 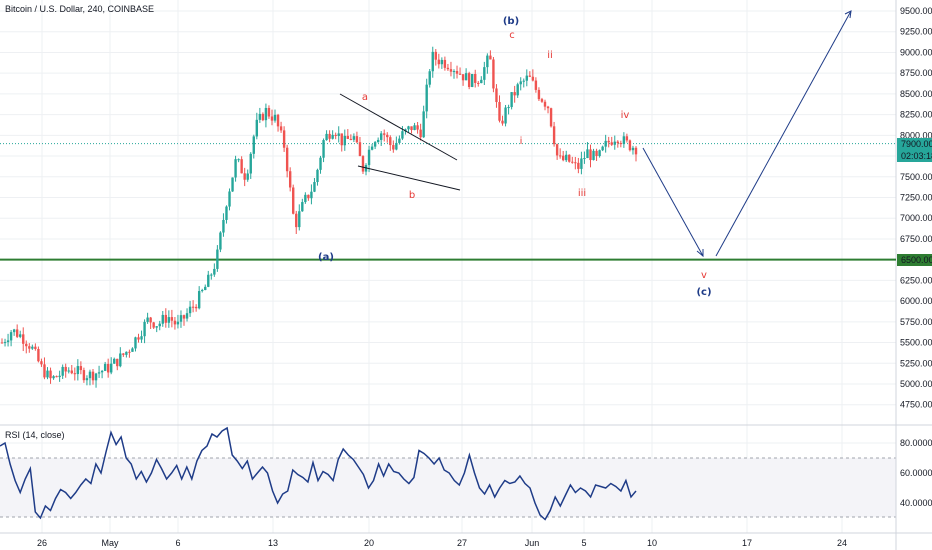 What do you see at coordinates (916, 115) in the screenshot?
I see `price-tick-label: 8250.00` at bounding box center [916, 115].